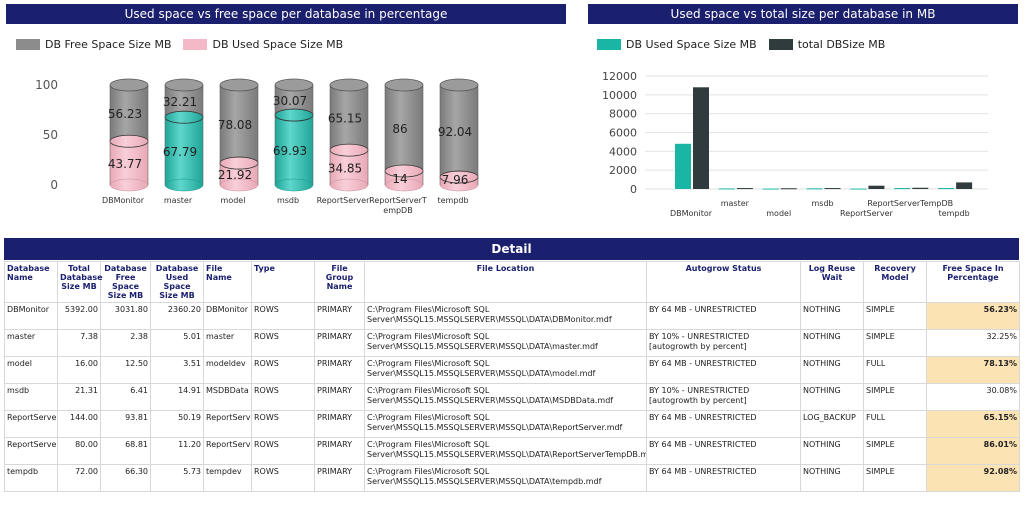 The image size is (1024, 507). Describe the element at coordinates (623, 133) in the screenshot. I see `right-y-tick-label: 6000` at that location.